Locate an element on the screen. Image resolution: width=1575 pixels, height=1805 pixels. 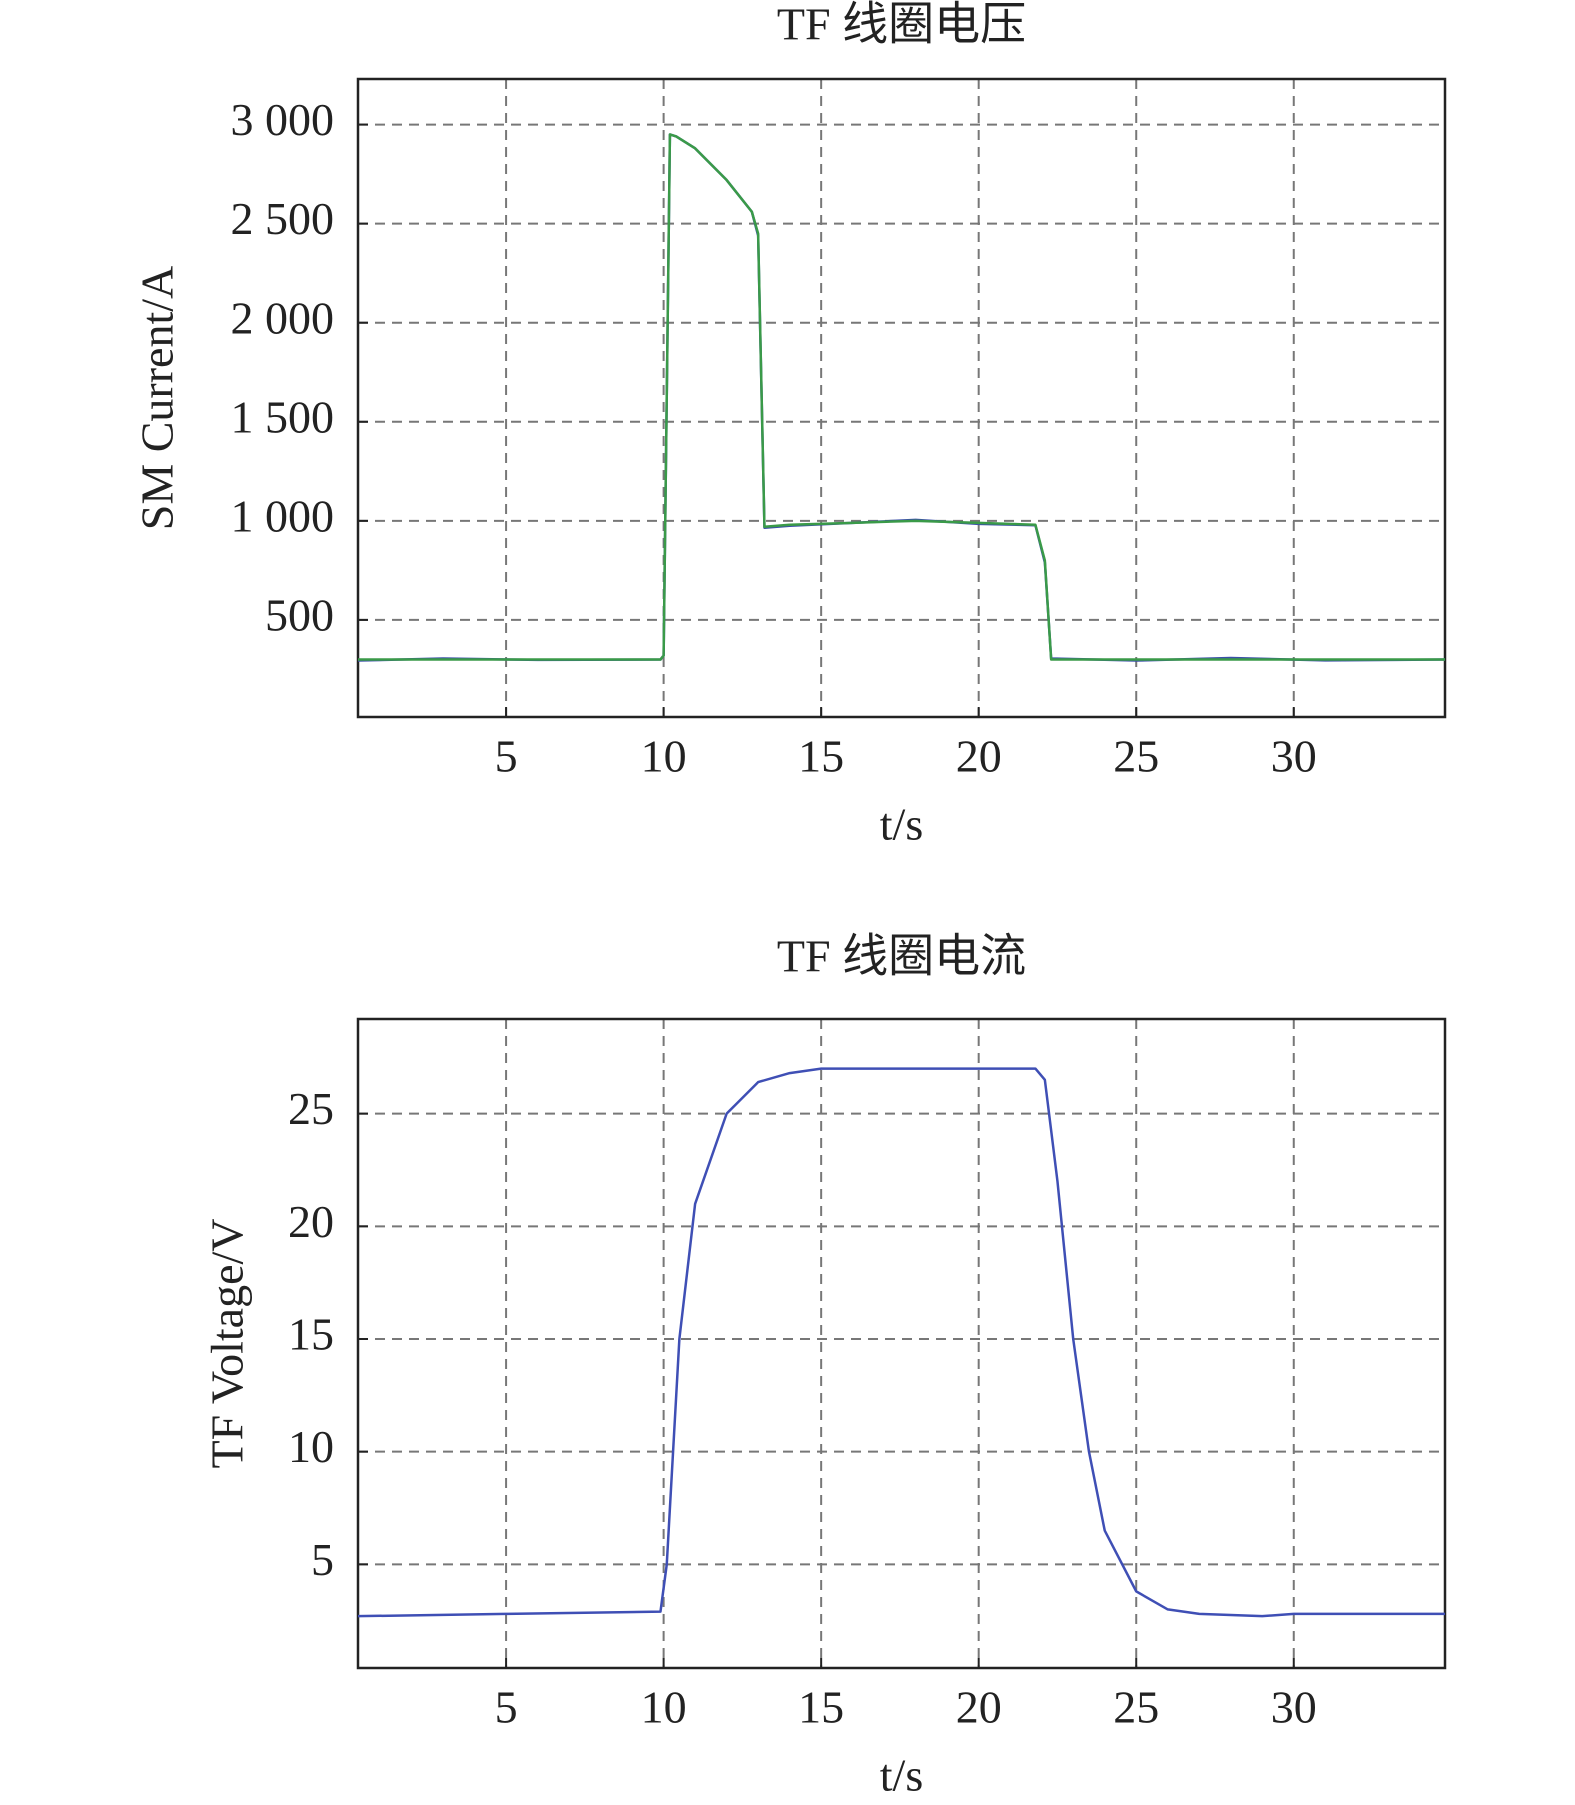
y-tick-label: 1 500 is located at coordinates (283, 416).